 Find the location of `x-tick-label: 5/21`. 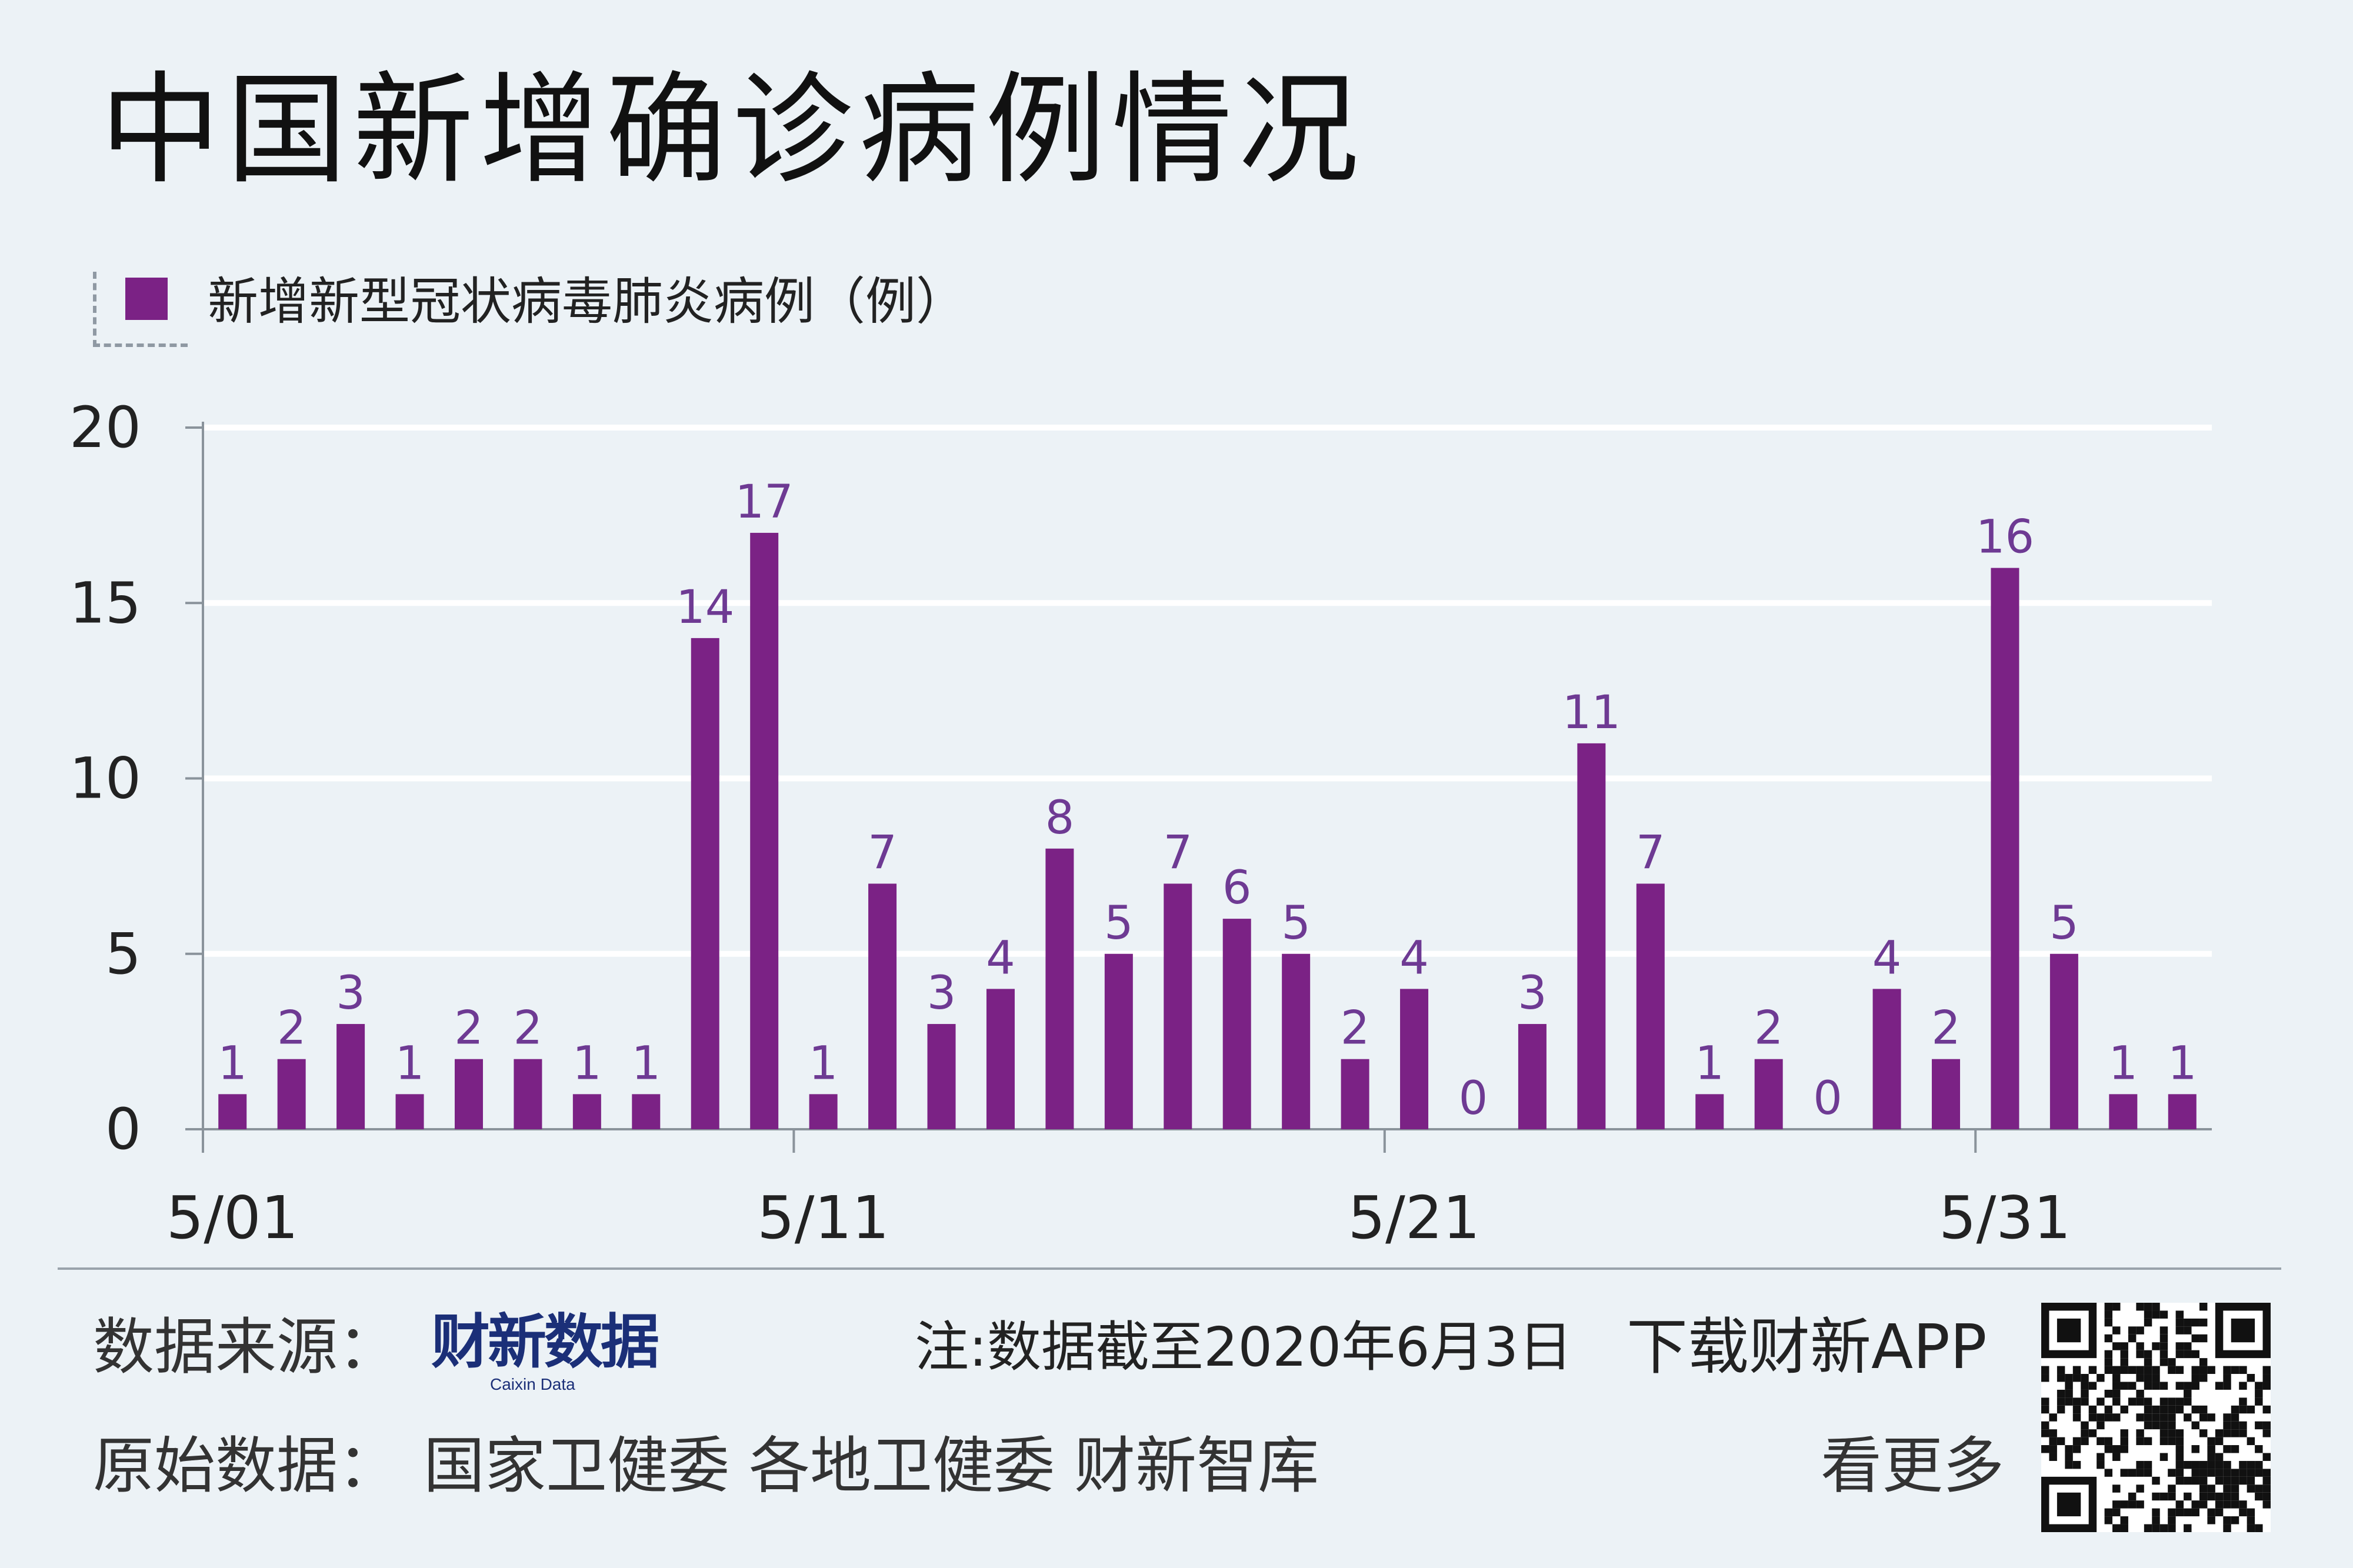

x-tick-label: 5/21 is located at coordinates (1414, 1217).